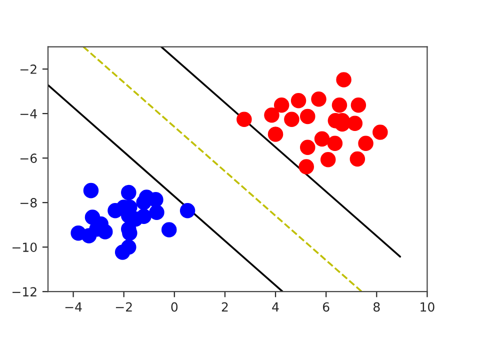 The height and width of the screenshot is (360, 480). What do you see at coordinates (124, 307) in the screenshot?
I see `x-tick-label: −2` at bounding box center [124, 307].